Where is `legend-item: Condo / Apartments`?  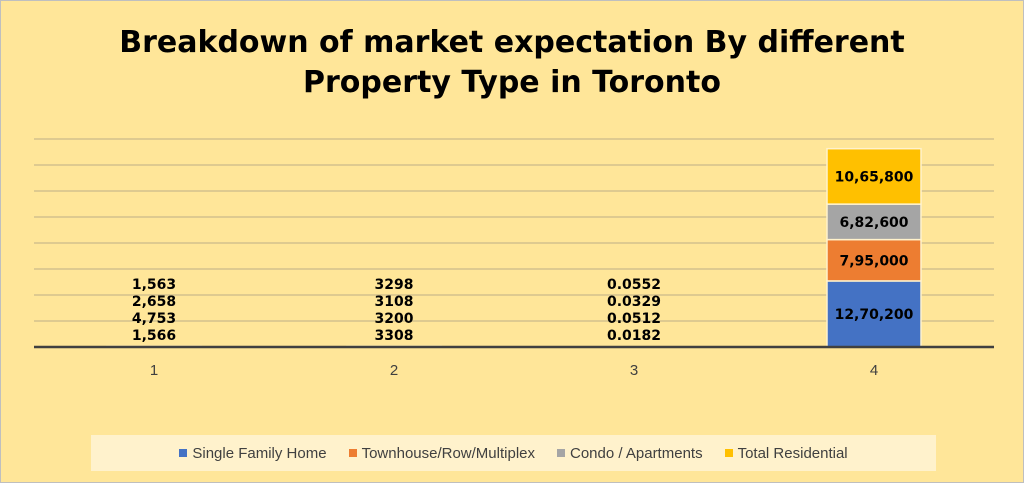
legend-item: Condo / Apartments is located at coordinates (630, 453).